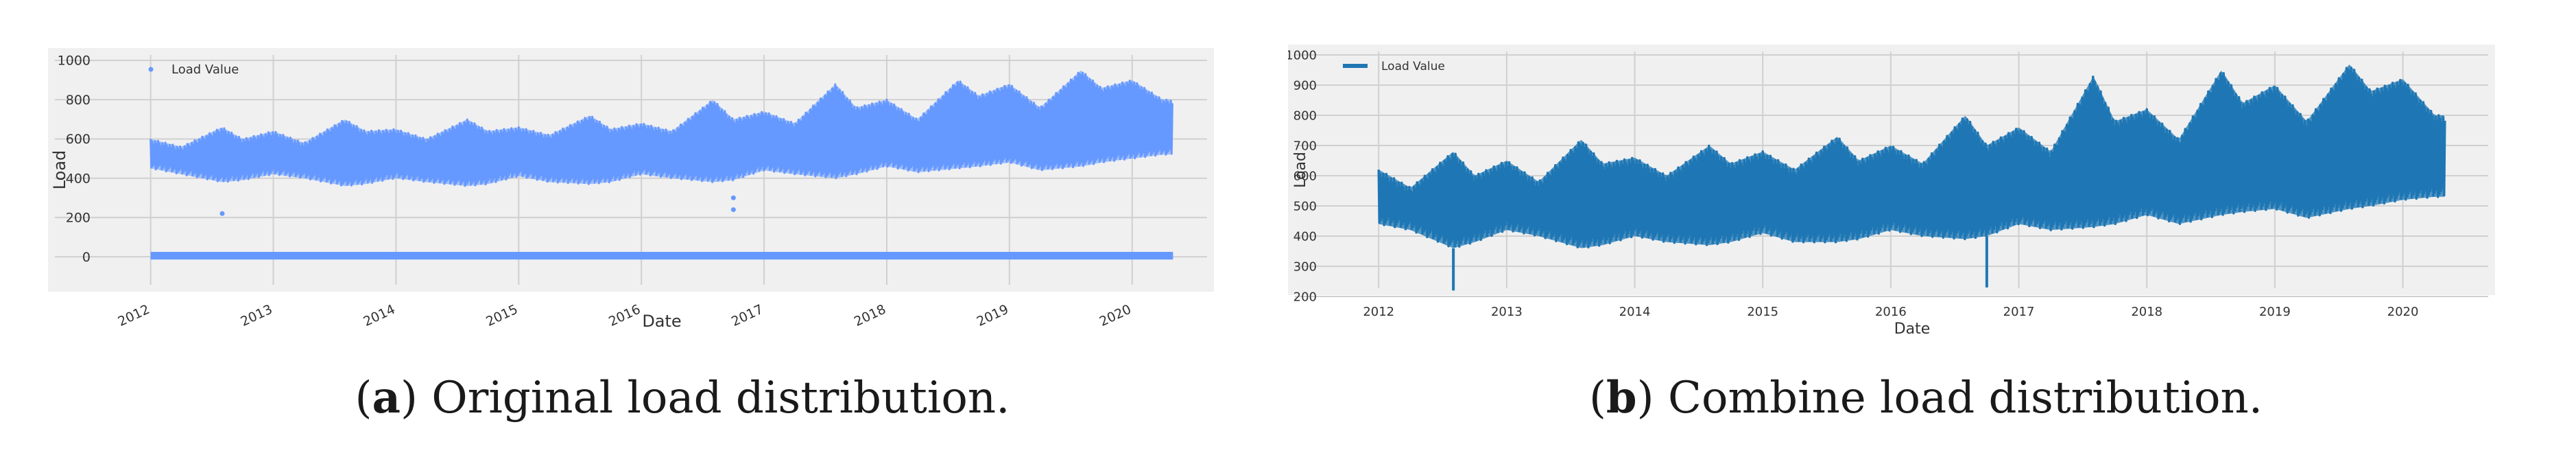 The image size is (2576, 453). I want to click on y-tick-label: 900, so click(1305, 85).